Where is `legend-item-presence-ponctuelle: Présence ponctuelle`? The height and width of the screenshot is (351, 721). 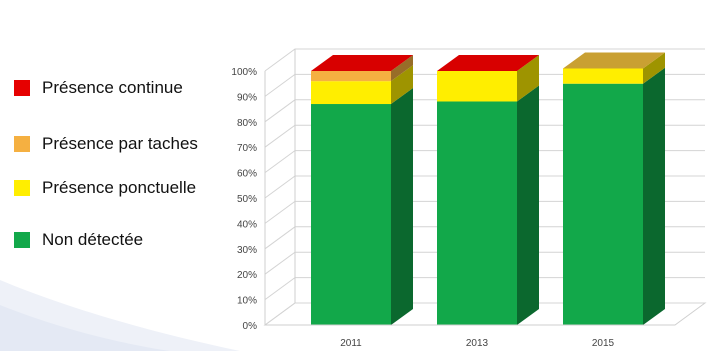 legend-item-presence-ponctuelle: Présence ponctuelle is located at coordinates (105, 188).